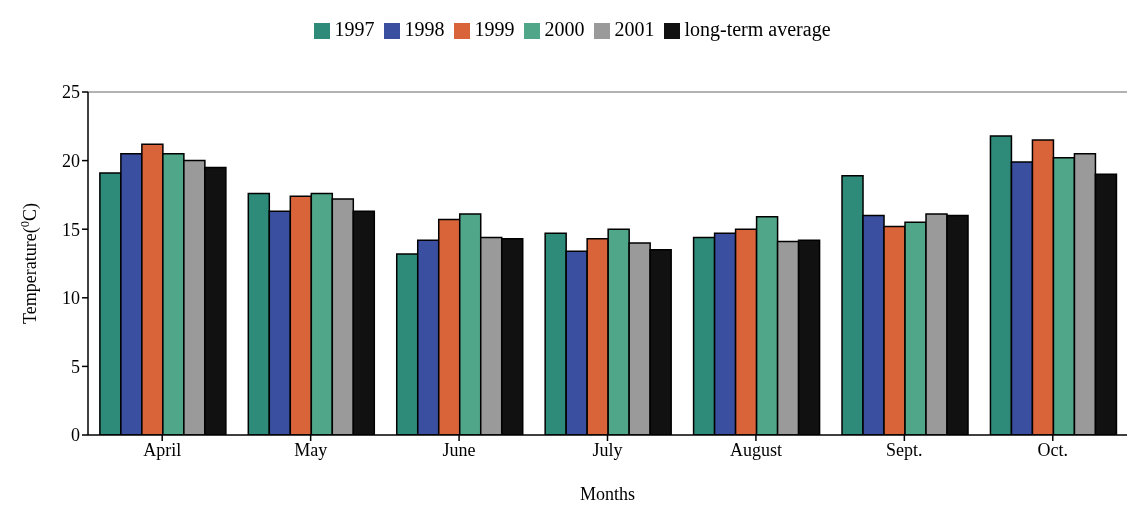 The image size is (1145, 513). I want to click on x-tick-label: Oct., so click(1053, 449).